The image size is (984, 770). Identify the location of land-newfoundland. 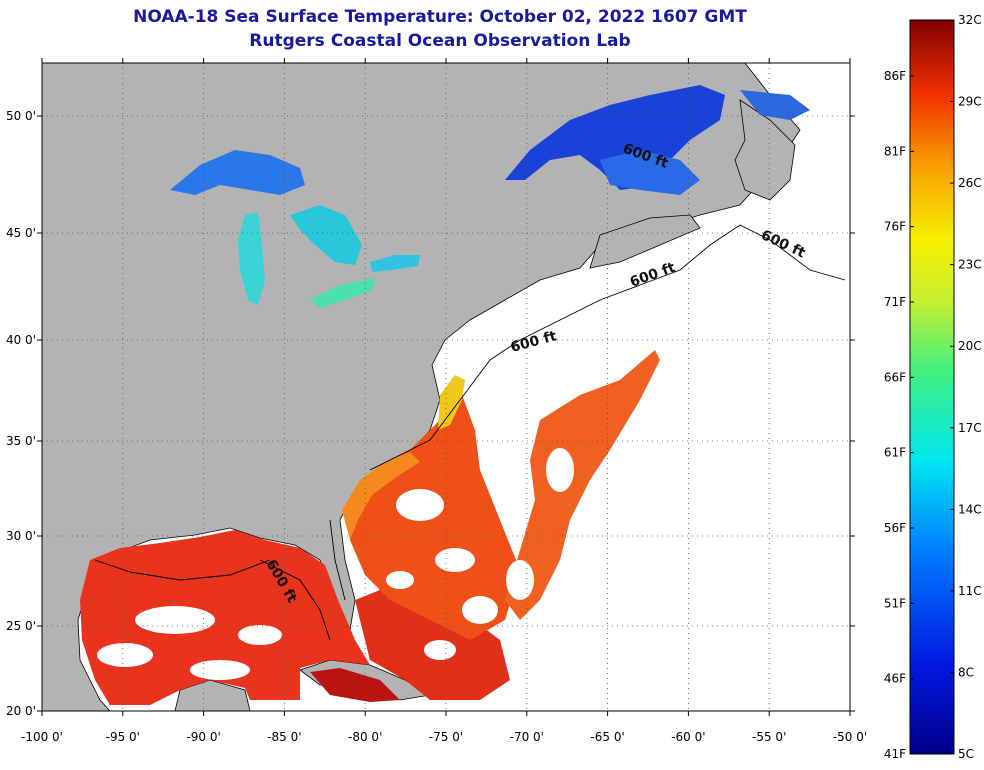
(765, 150).